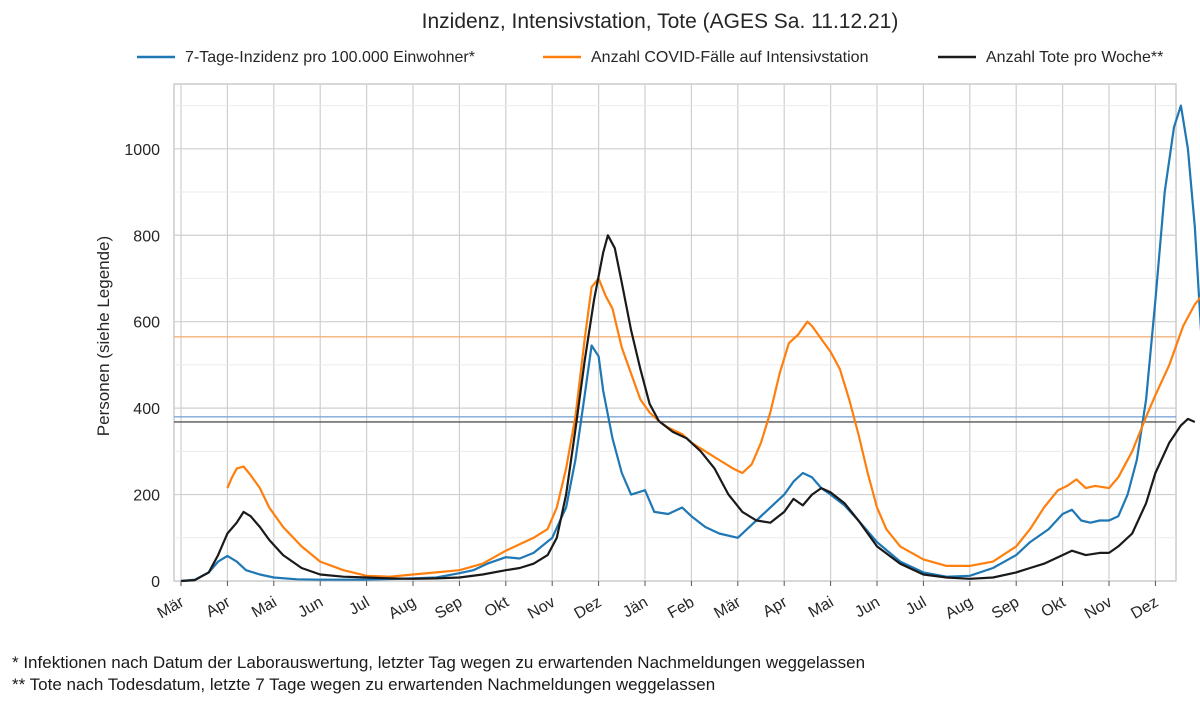 The image size is (1200, 705). I want to click on y-axis-label: Personen (siehe Legende), so click(103, 336).